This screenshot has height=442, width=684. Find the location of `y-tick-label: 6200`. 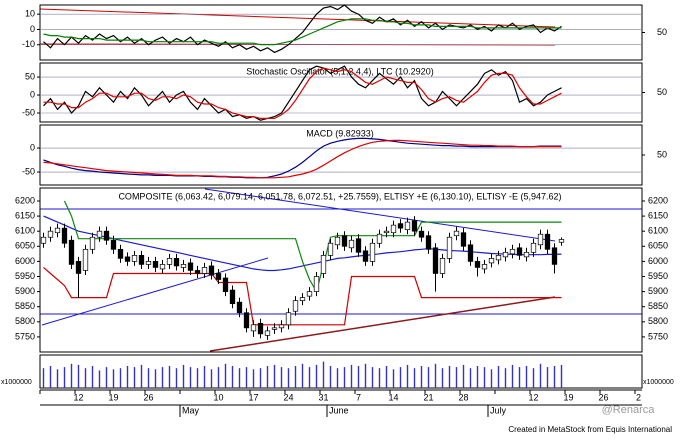

y-tick-label: 6200 is located at coordinates (658, 200).